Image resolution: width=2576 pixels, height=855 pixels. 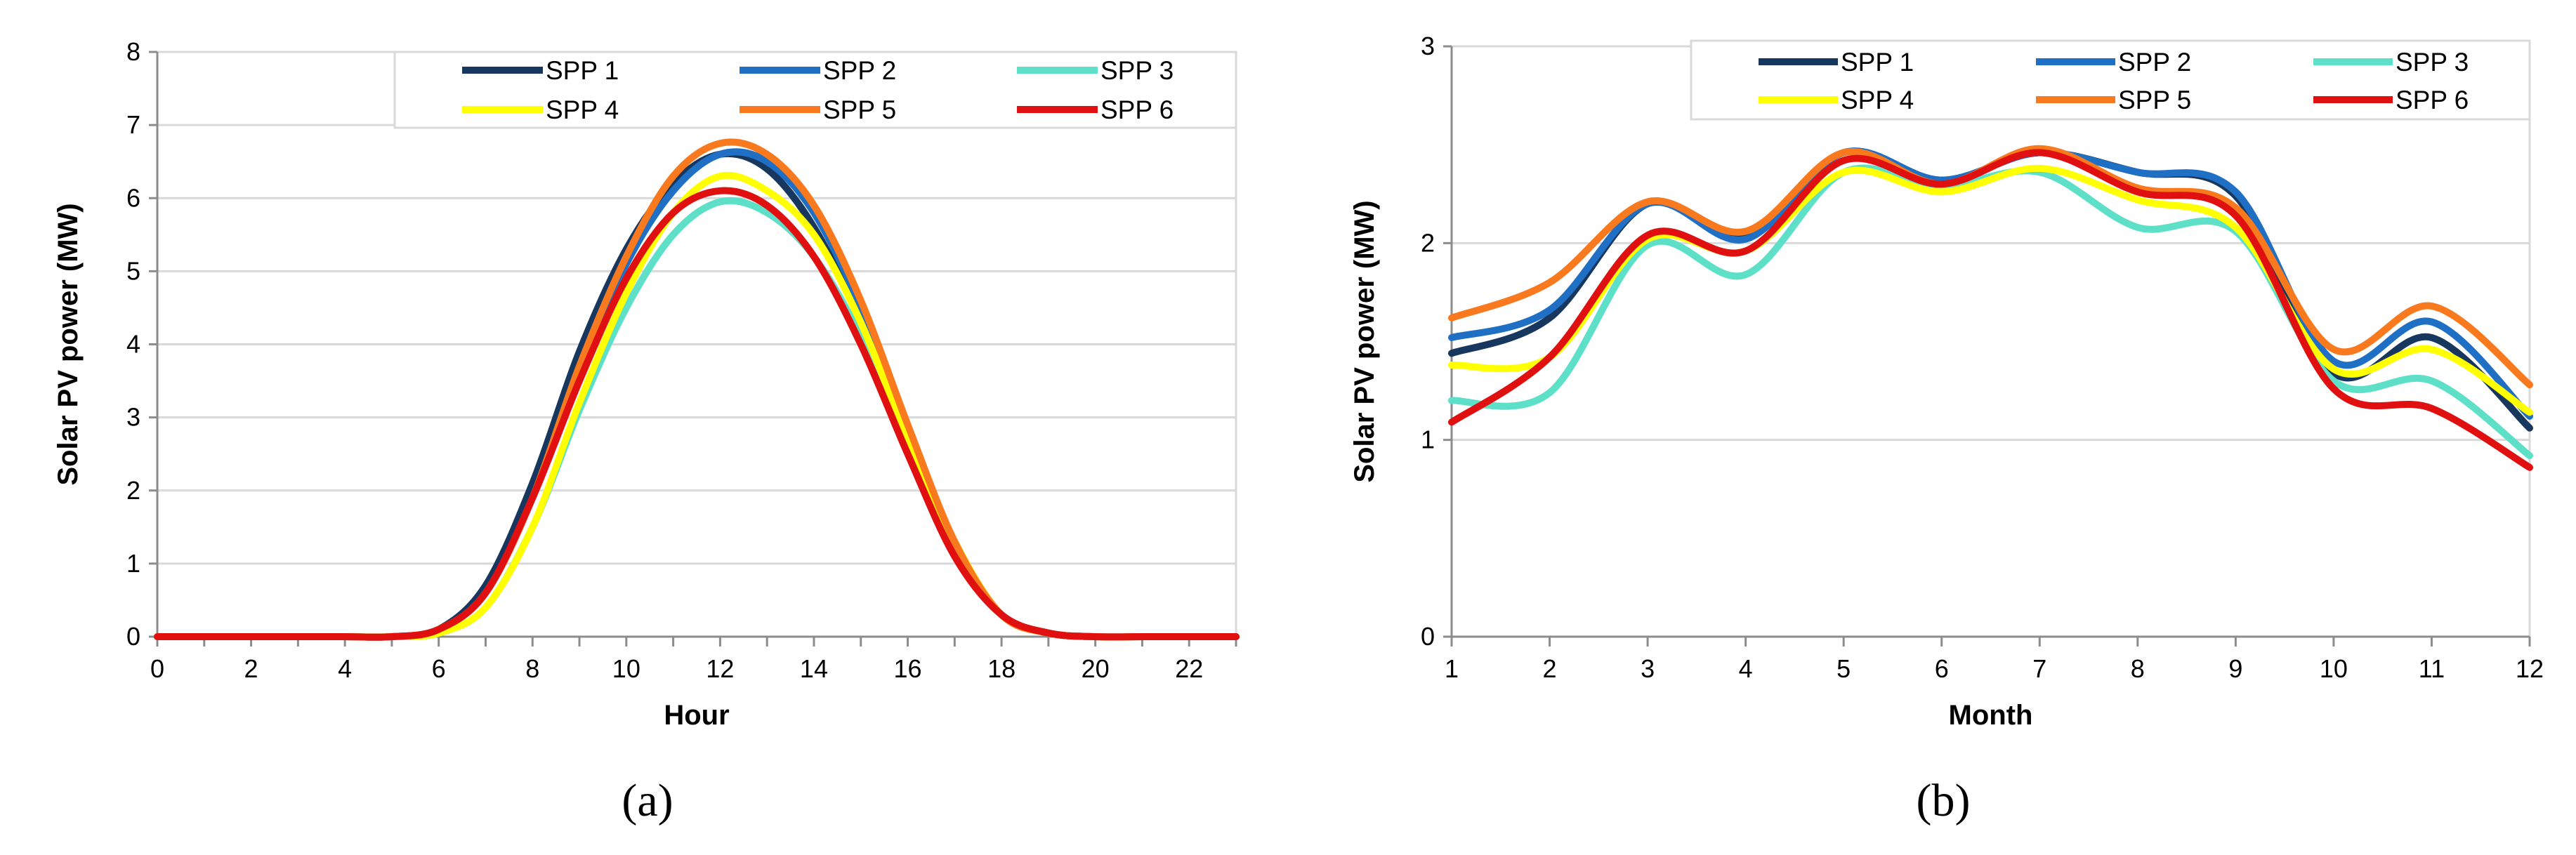 What do you see at coordinates (1452, 668) in the screenshot?
I see `x-tick-label: 1` at bounding box center [1452, 668].